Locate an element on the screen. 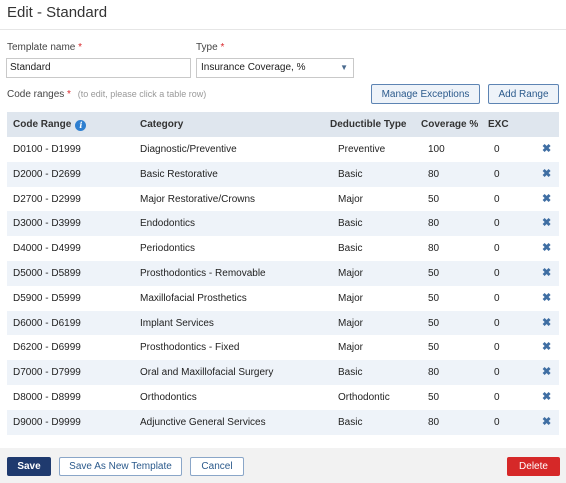  type-label: Type * is located at coordinates (210, 47).